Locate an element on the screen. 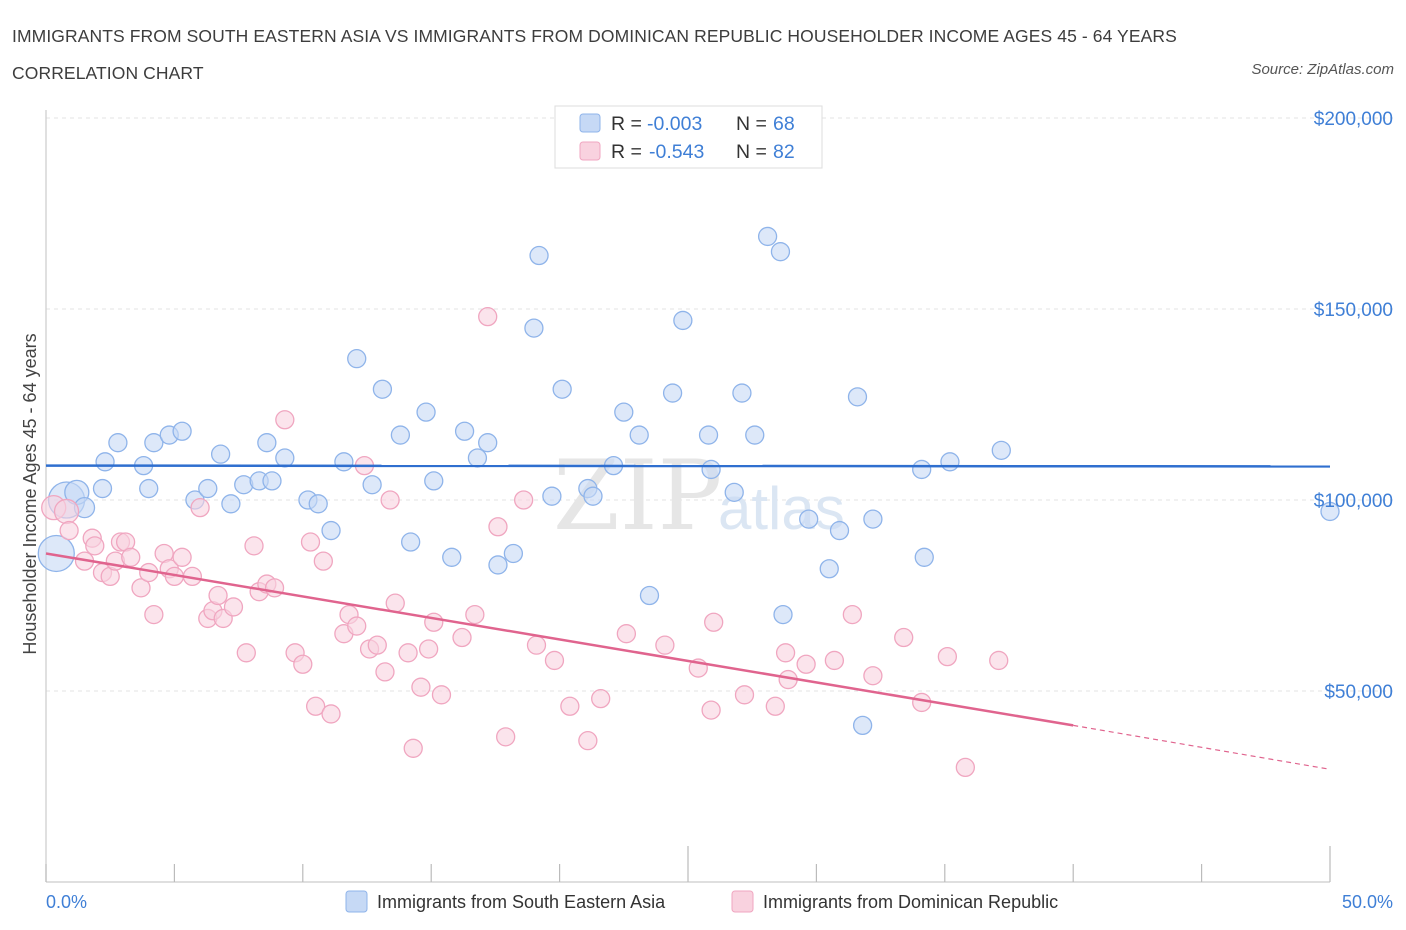 This screenshot has width=1406, height=930. legend-swatch-dr is located at coordinates (590, 151).